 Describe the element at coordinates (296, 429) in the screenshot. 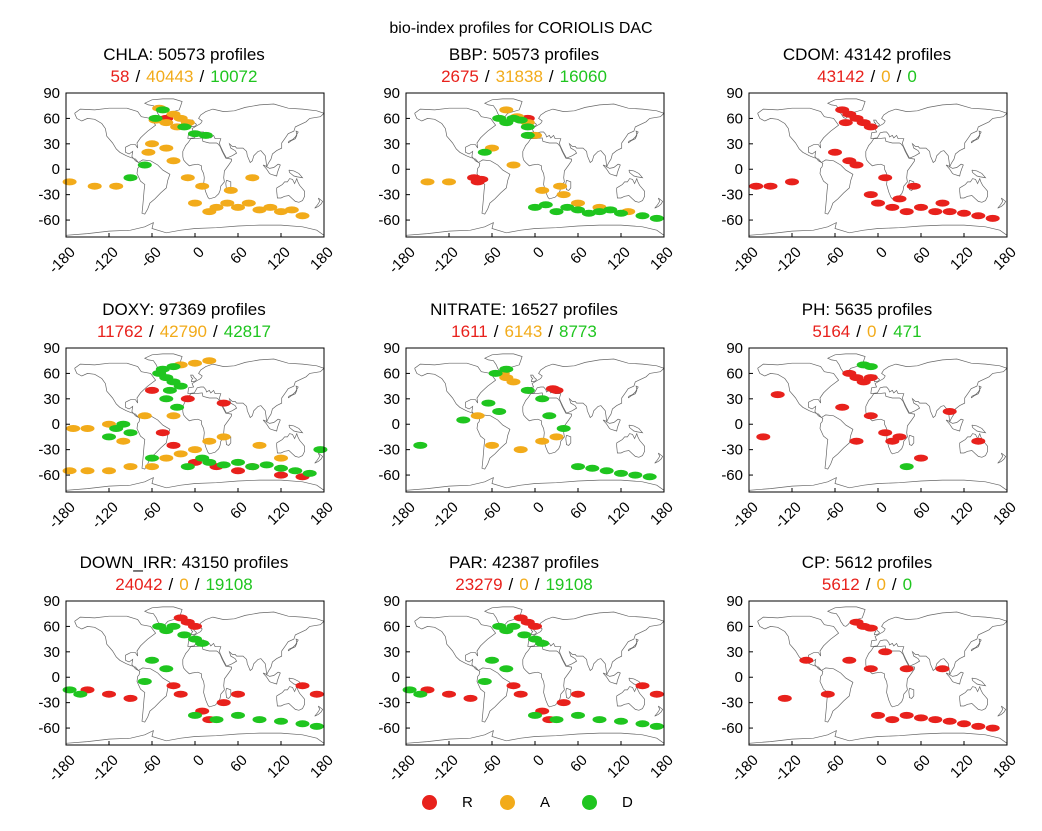

I see `coastline-new-guinea` at that location.